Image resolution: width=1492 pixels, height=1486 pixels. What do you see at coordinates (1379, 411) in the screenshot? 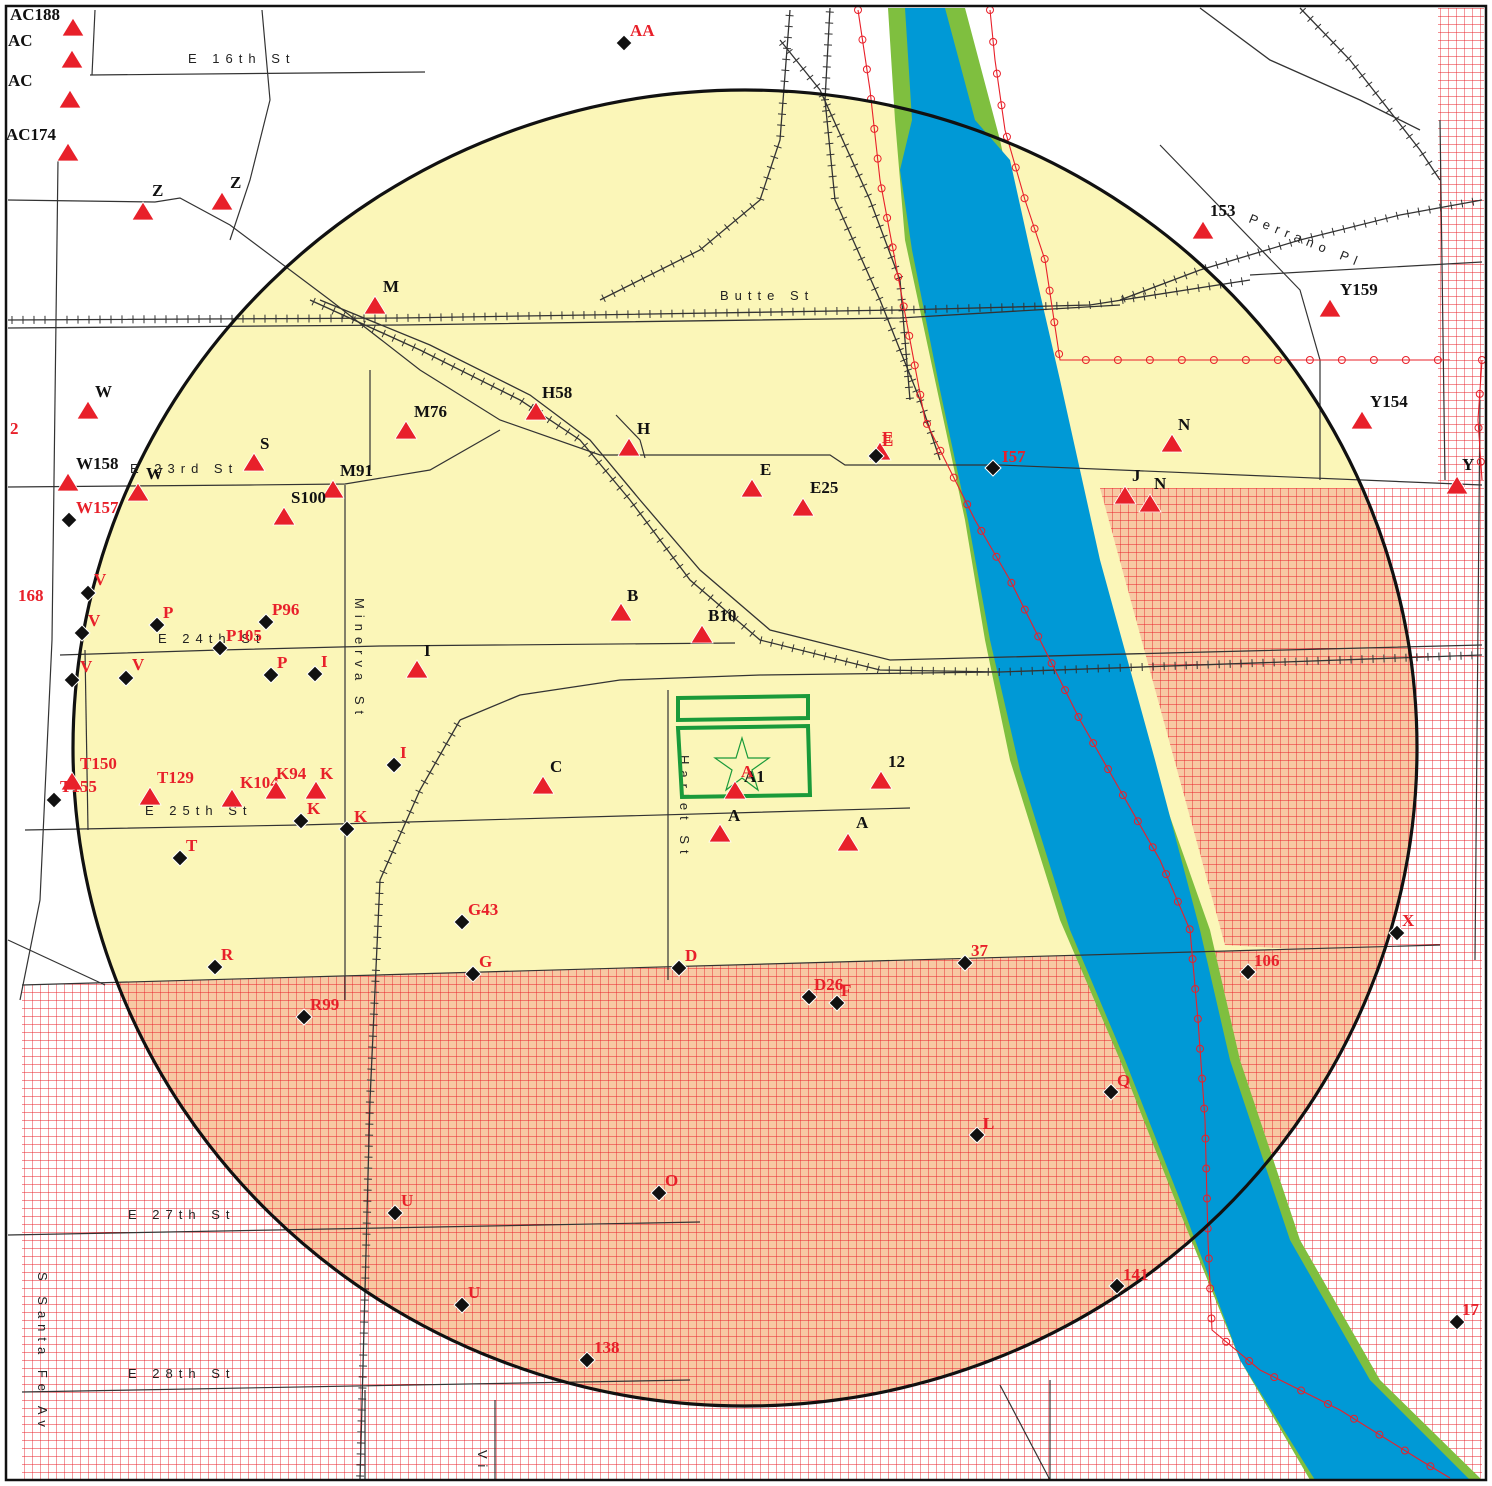
I see `site-marker-triangle: Y154` at bounding box center [1379, 411].